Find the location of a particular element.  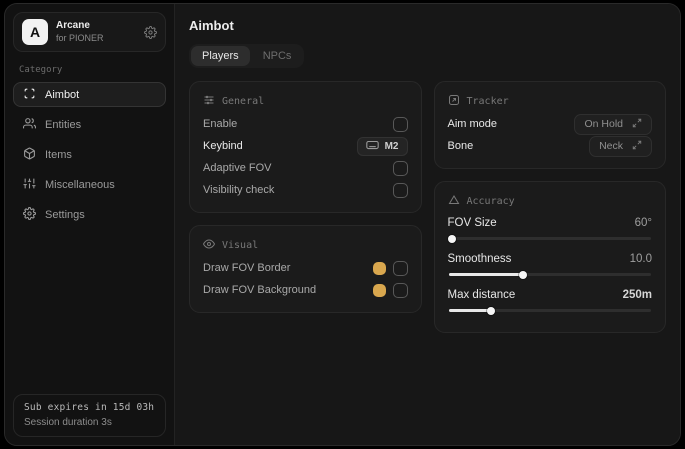

aim-mode-value: On Hold is located at coordinates (603, 124).